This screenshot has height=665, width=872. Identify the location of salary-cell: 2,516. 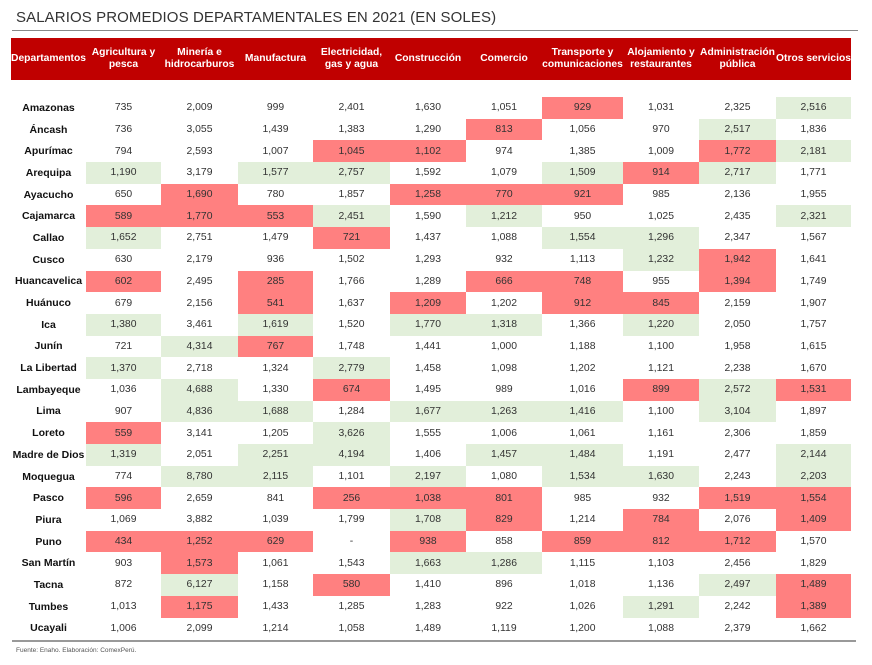
(813, 108).